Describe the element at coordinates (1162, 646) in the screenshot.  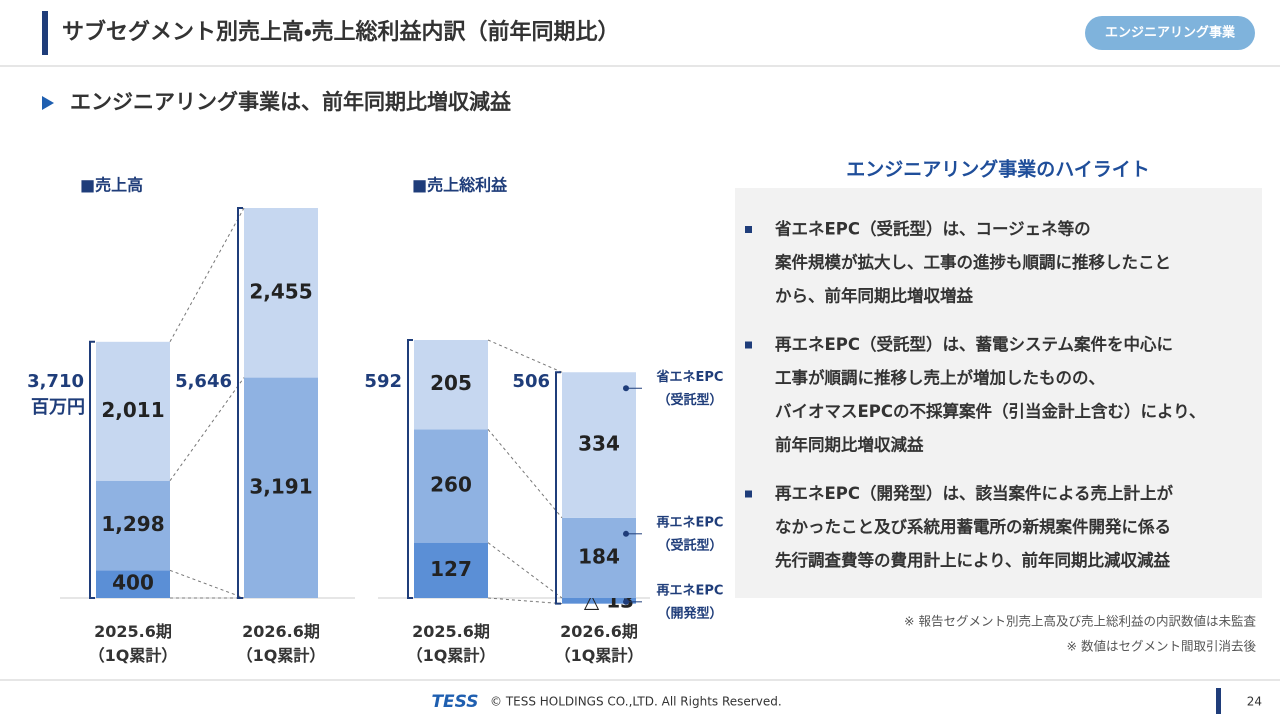
I see `note: ※ 数値はセグメント間取引消去後` at that location.